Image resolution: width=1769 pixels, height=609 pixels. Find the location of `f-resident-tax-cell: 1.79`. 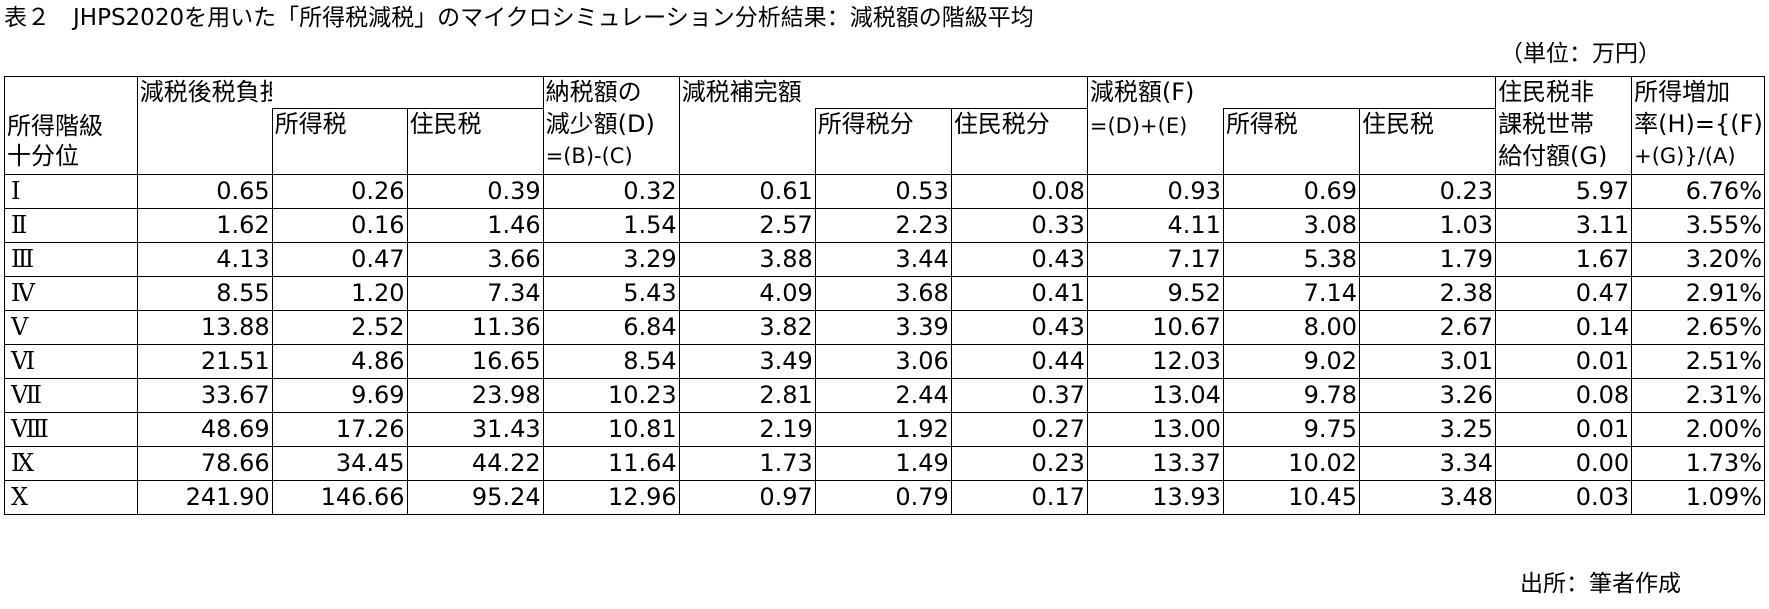

f-resident-tax-cell: 1.79 is located at coordinates (1427, 259).